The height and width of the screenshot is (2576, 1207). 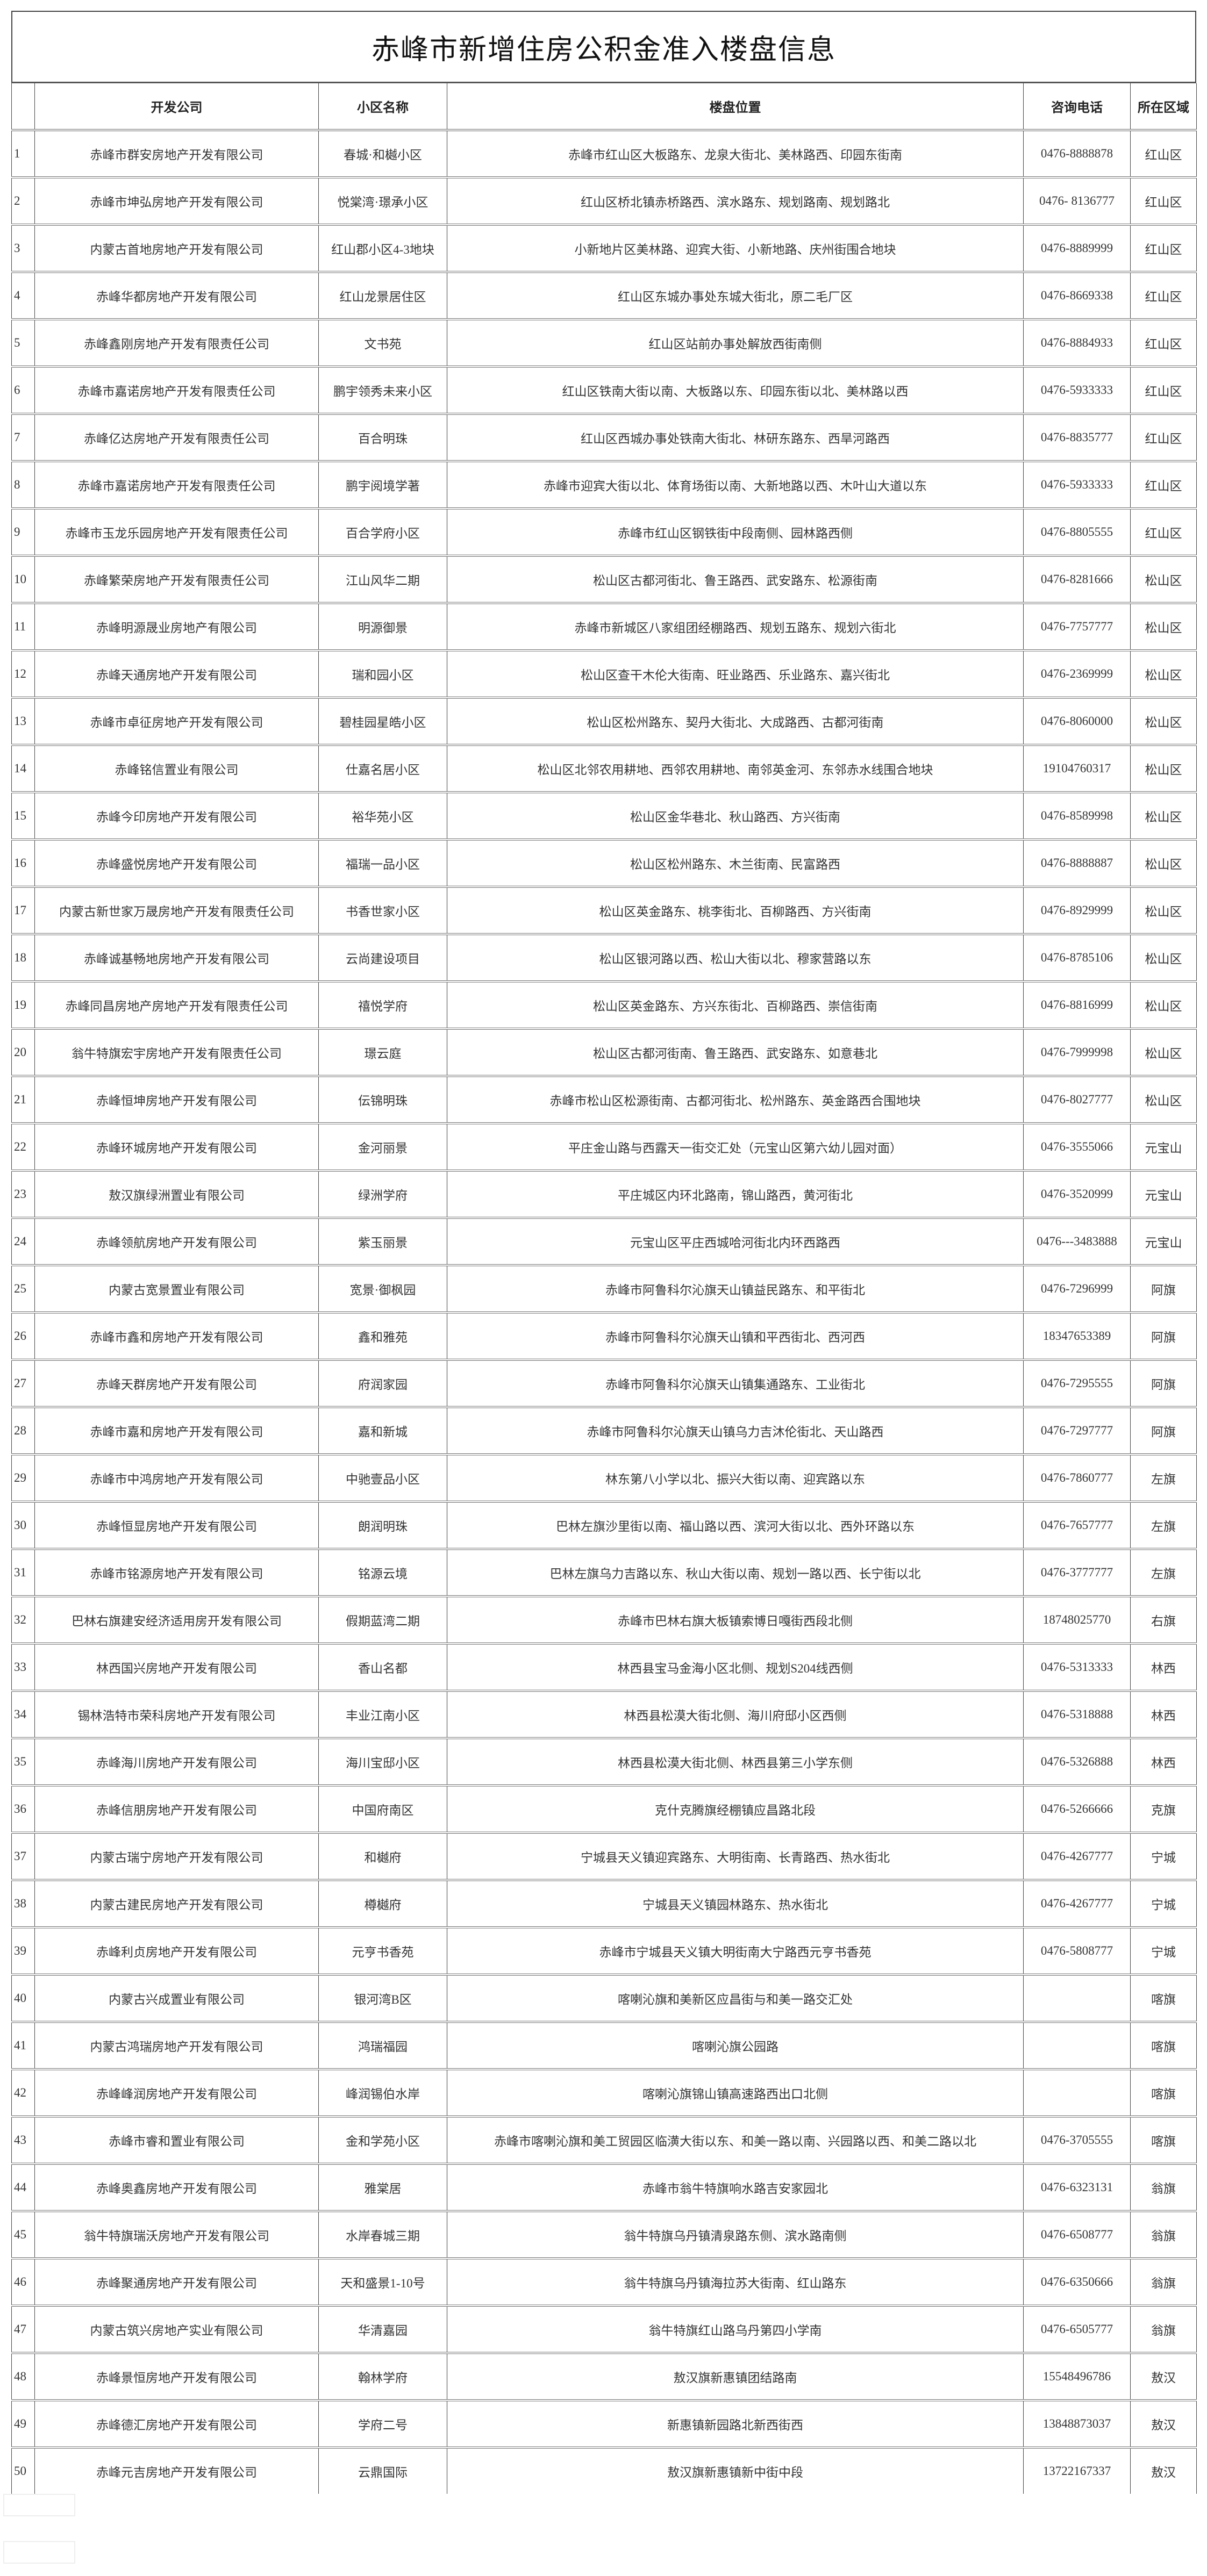 What do you see at coordinates (382, 1999) in the screenshot?
I see `cell-community: 银河湾B区` at bounding box center [382, 1999].